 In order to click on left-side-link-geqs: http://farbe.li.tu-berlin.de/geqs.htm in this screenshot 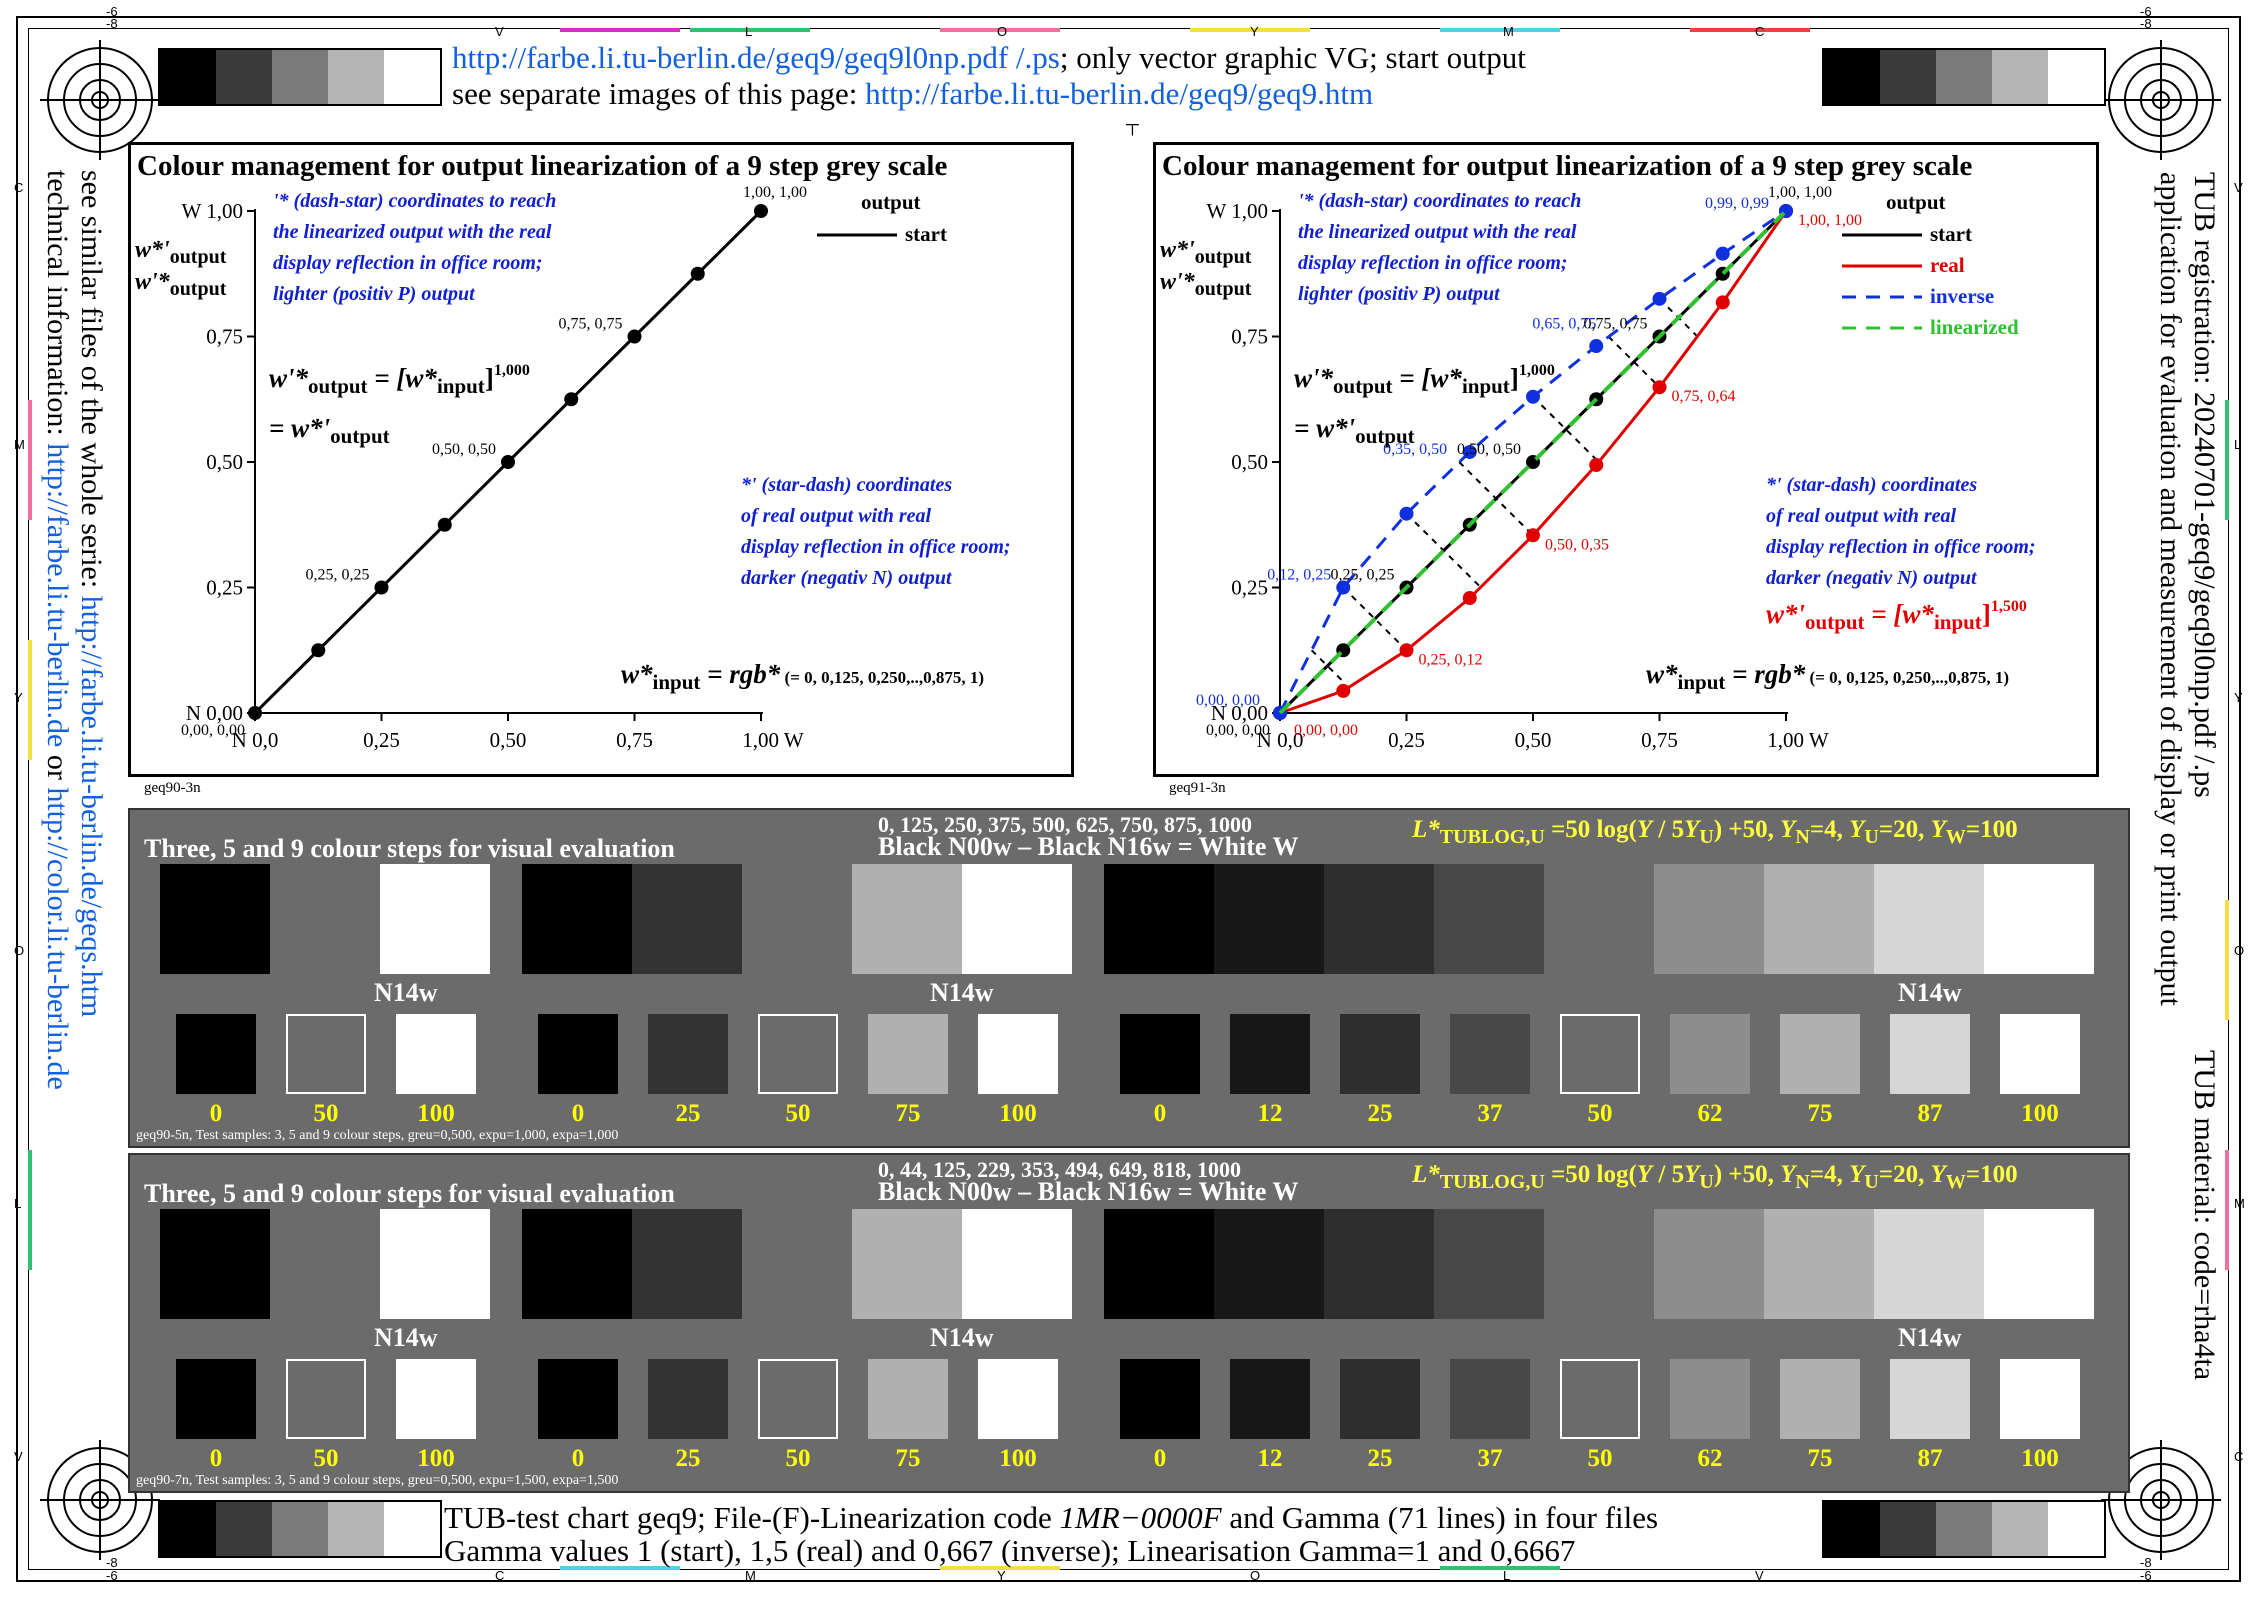, I will do `click(91, 806)`.